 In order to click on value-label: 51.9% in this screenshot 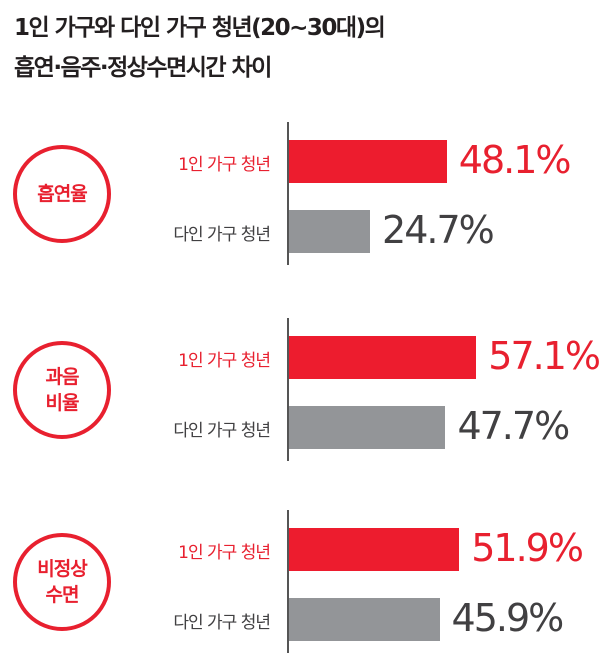, I will do `click(527, 548)`.